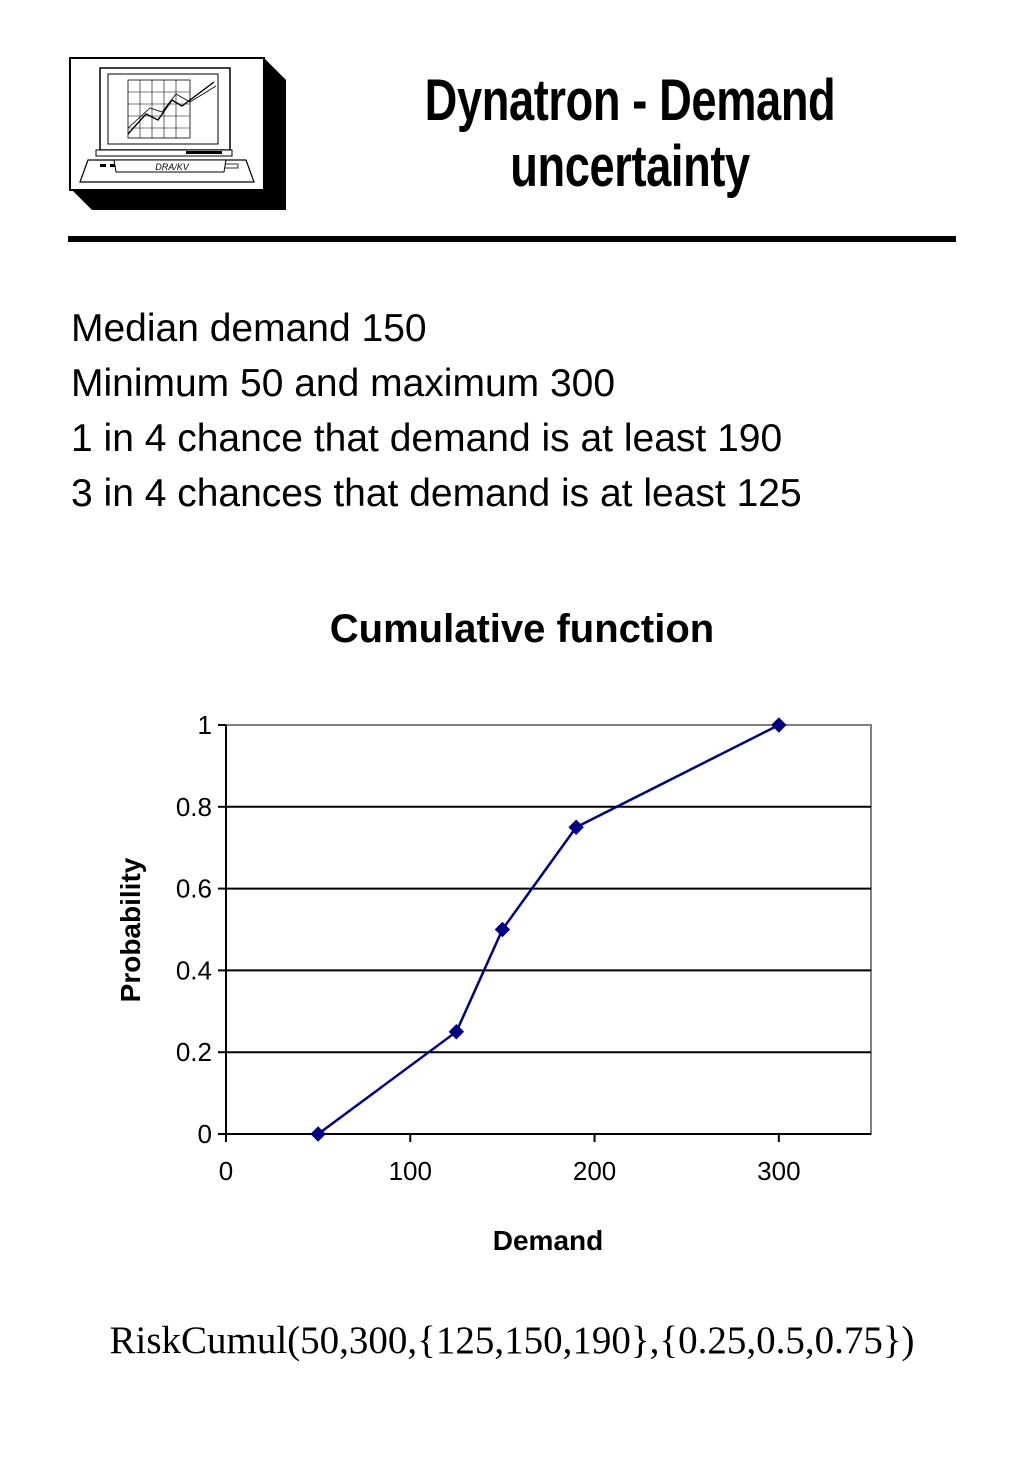 The image size is (1024, 1478). Describe the element at coordinates (343, 383) in the screenshot. I see `fact-min-max: Minimum 50 and maximum 300` at that location.